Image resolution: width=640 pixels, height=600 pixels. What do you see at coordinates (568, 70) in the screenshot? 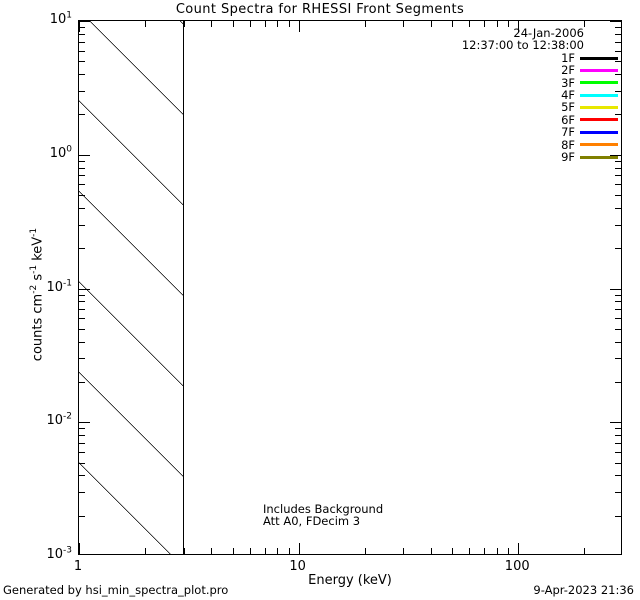
I see `legend-item-label: 2F` at bounding box center [568, 70].